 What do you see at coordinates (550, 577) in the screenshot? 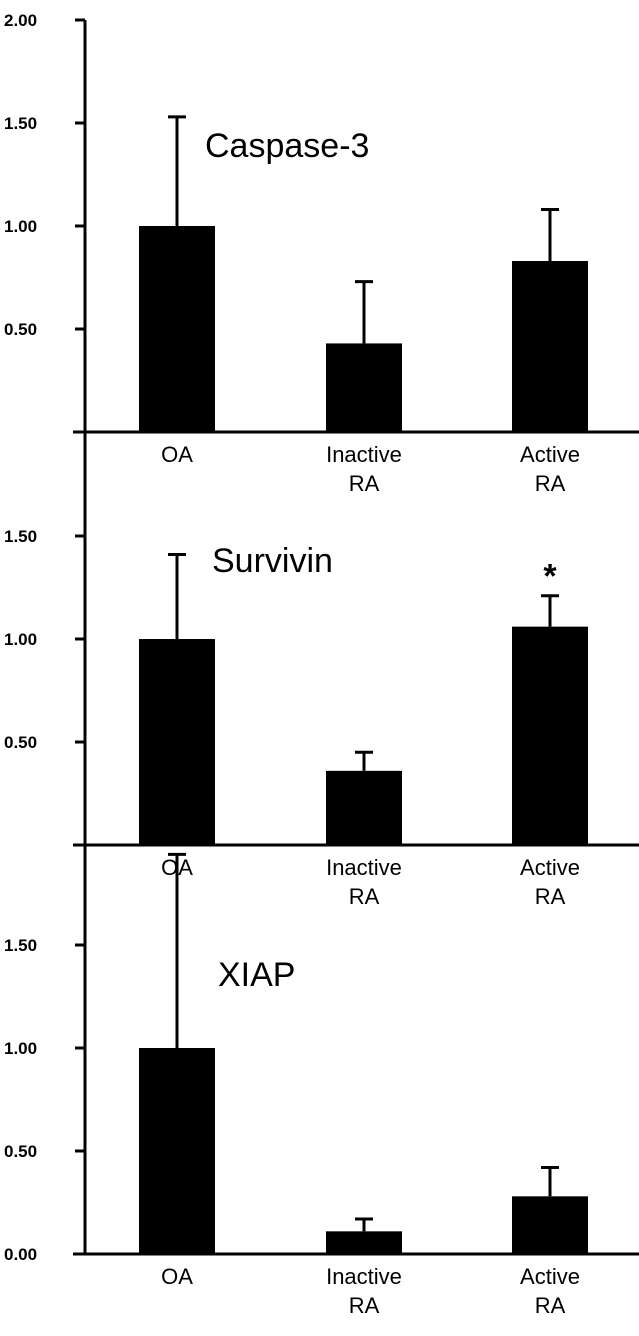
I see `significance-marker: *` at bounding box center [550, 577].